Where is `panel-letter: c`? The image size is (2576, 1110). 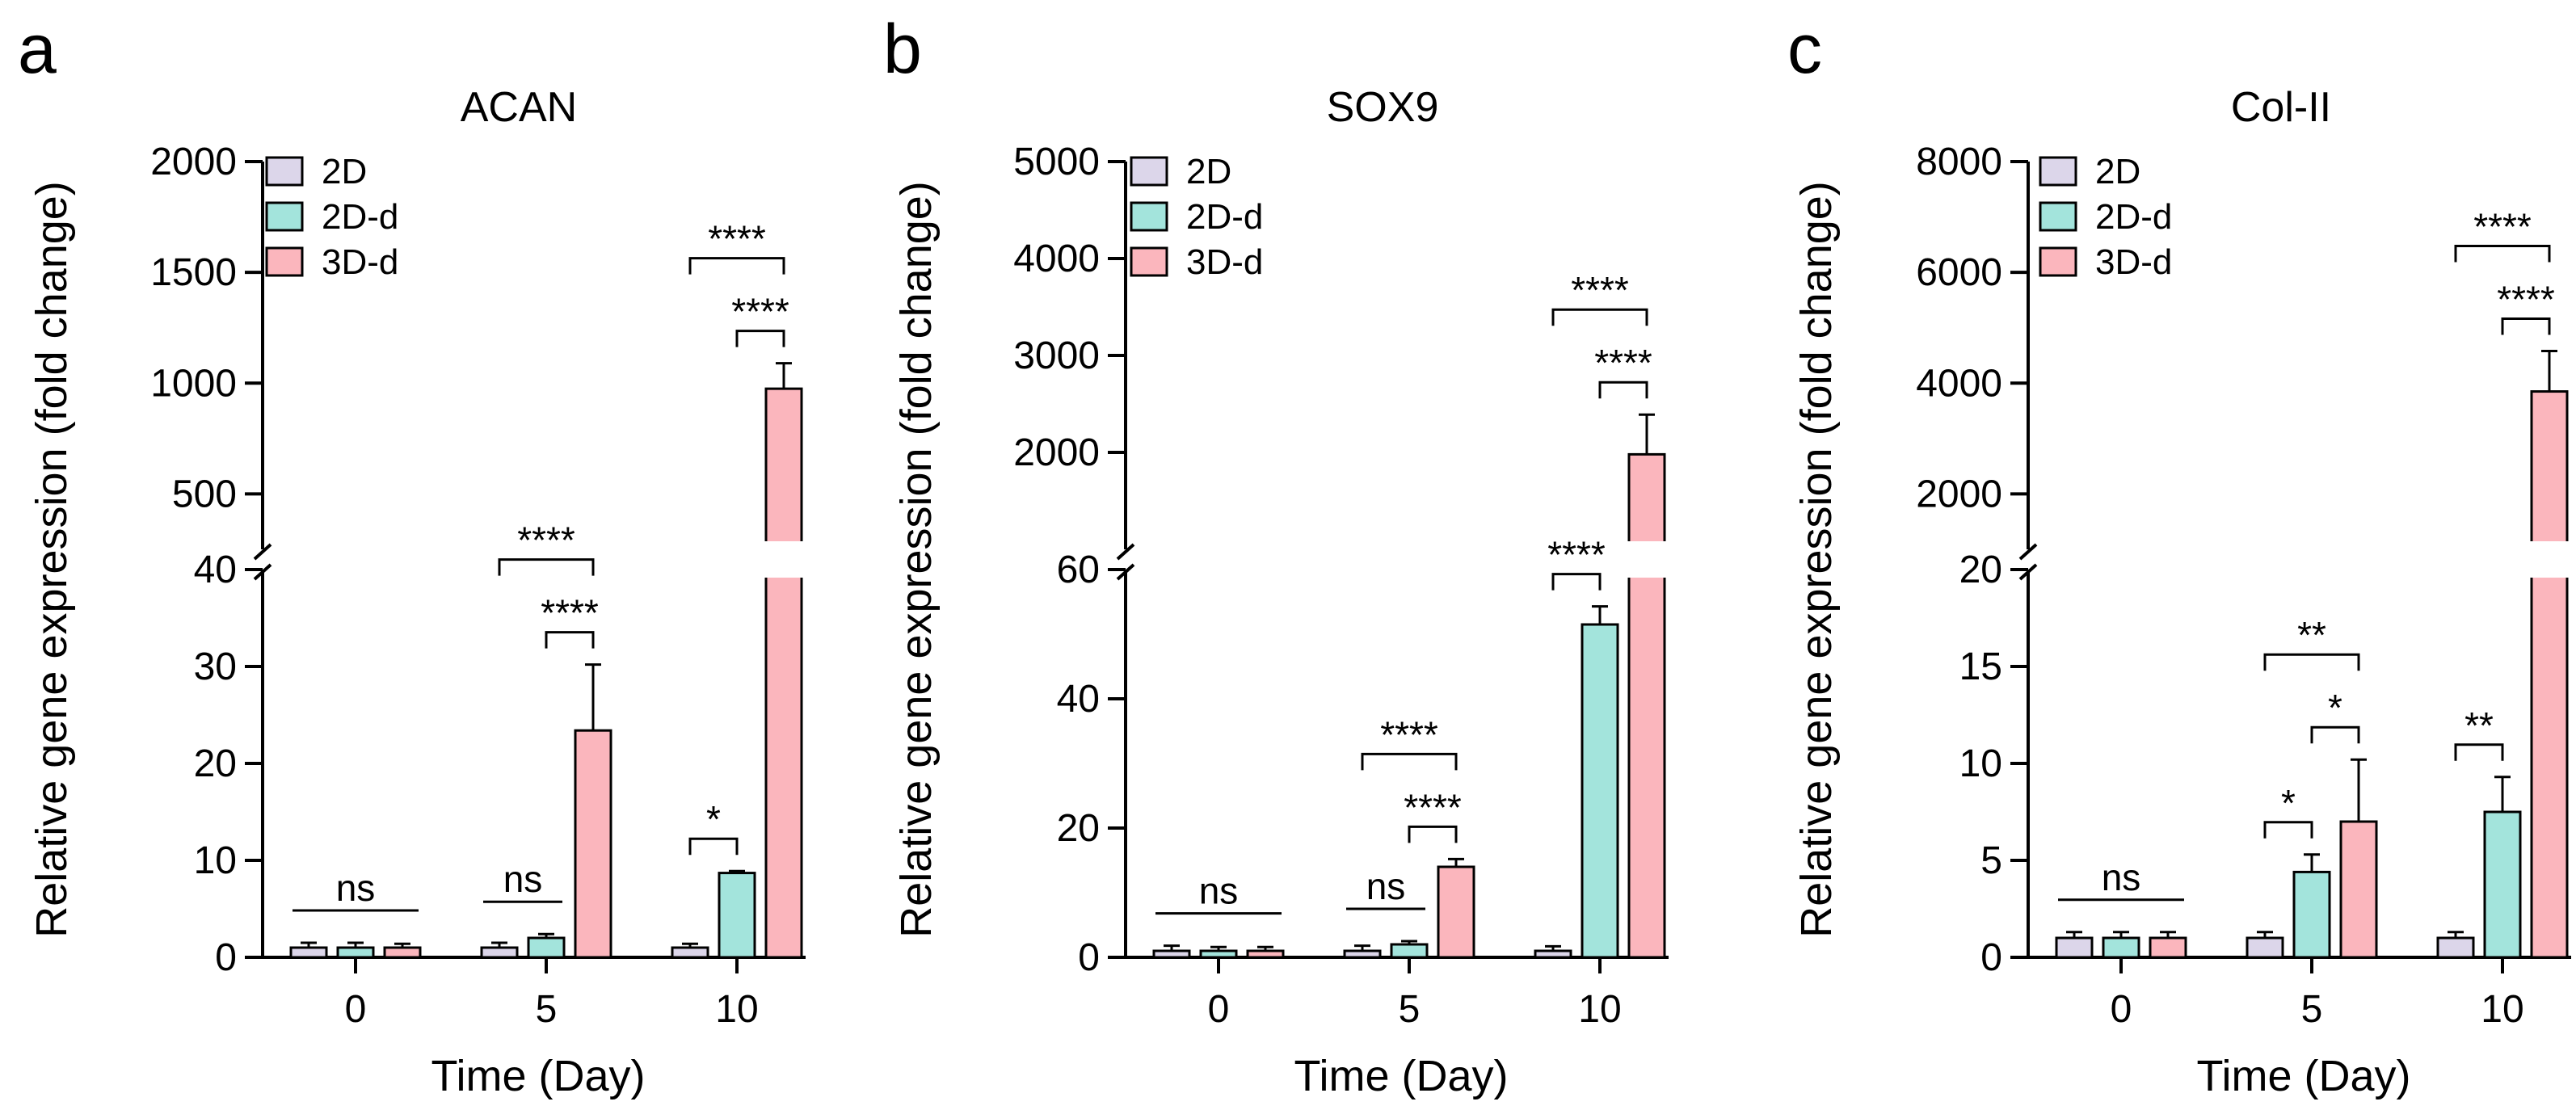 panel-letter: c is located at coordinates (1804, 49).